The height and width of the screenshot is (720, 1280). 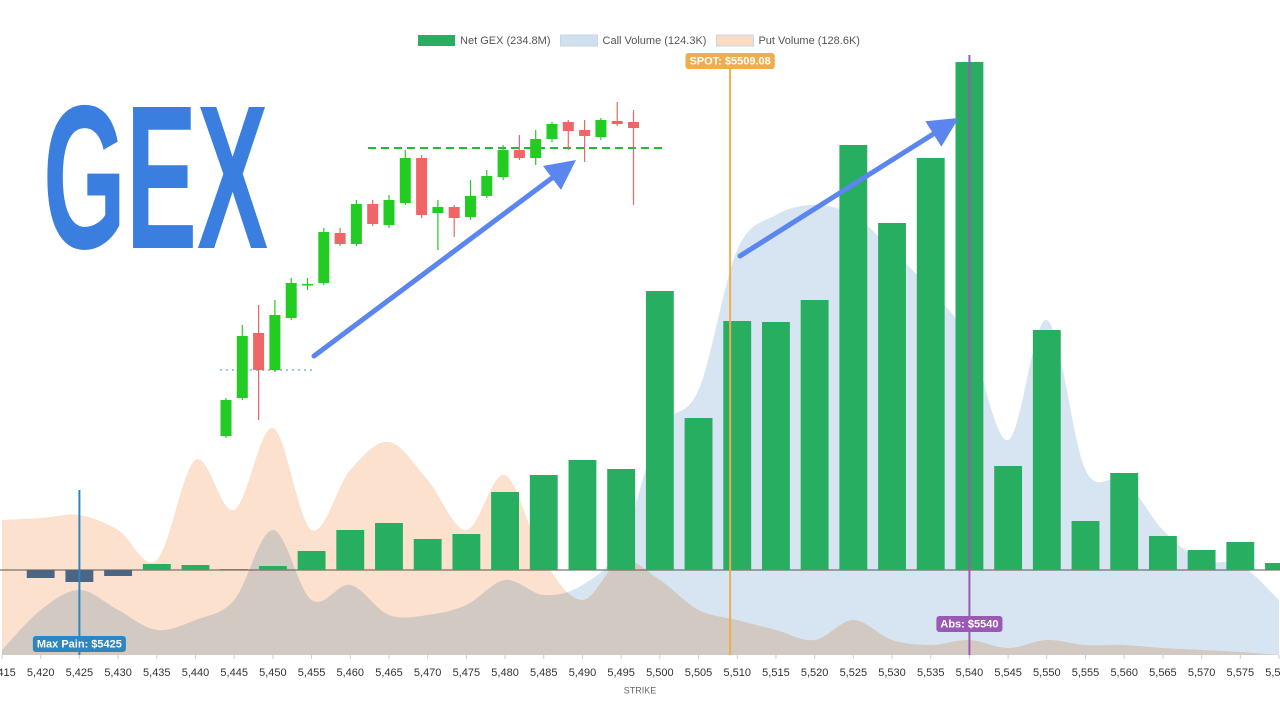 What do you see at coordinates (640, 690) in the screenshot?
I see `x-axis-label: STRIKE` at bounding box center [640, 690].